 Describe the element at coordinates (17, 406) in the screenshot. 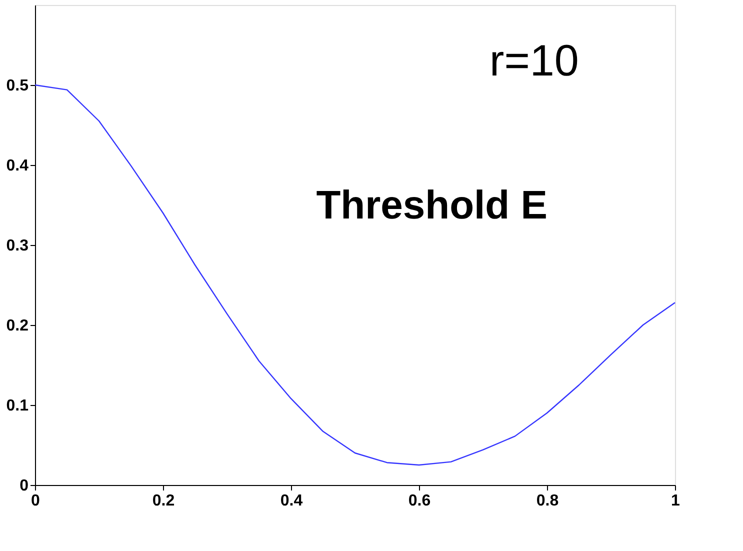

I see `y-tick-label: 0.1` at that location.